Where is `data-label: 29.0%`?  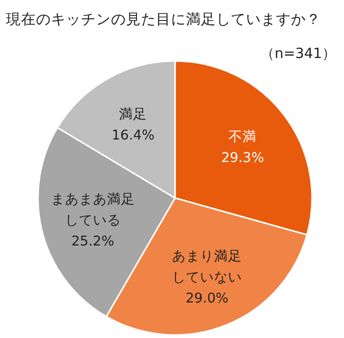
data-label: 29.0% is located at coordinates (207, 298).